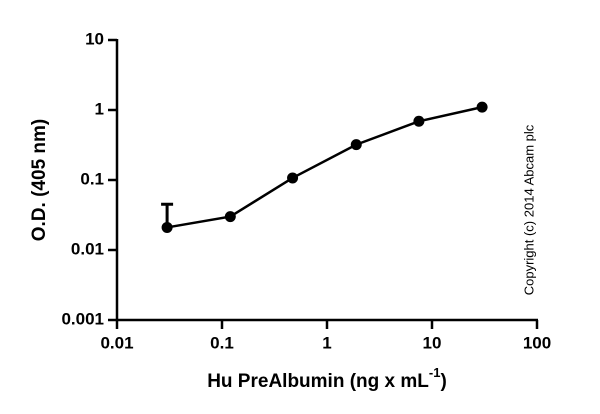  What do you see at coordinates (326, 342) in the screenshot?
I see `x-tick-label: 1` at bounding box center [326, 342].